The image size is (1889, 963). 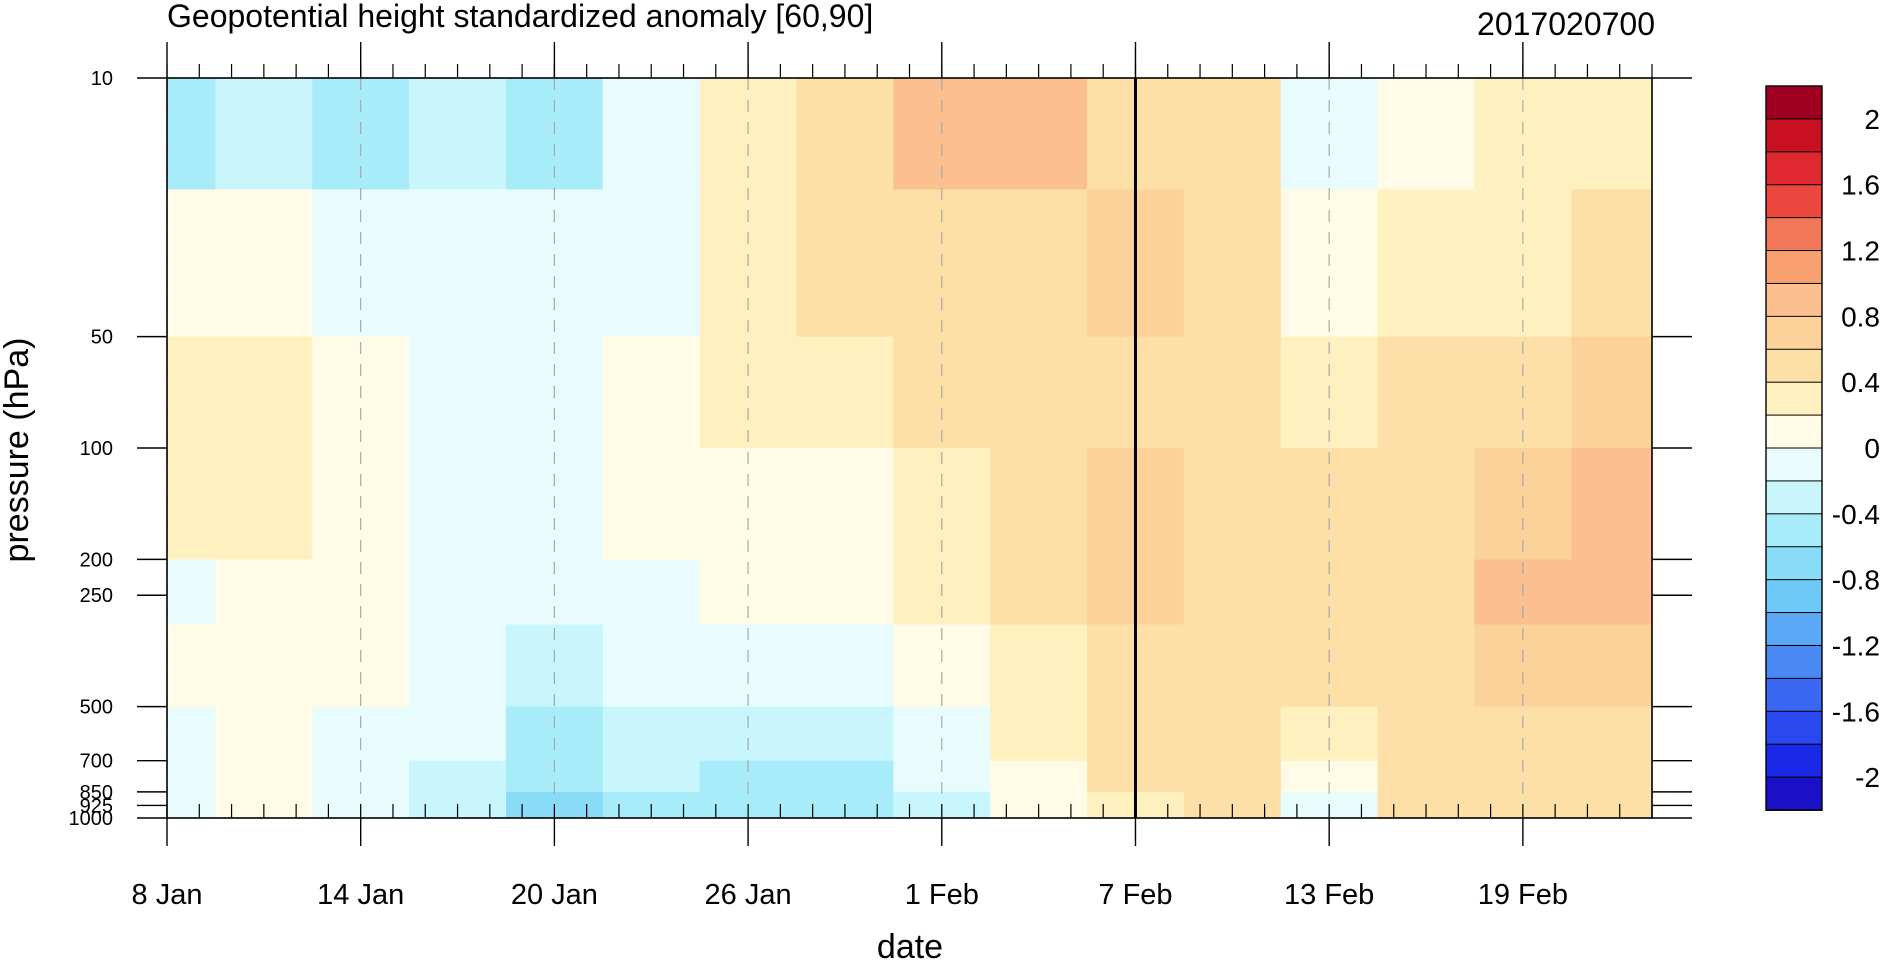 What do you see at coordinates (91, 819) in the screenshot?
I see `y-tick-label: 1000` at bounding box center [91, 819].